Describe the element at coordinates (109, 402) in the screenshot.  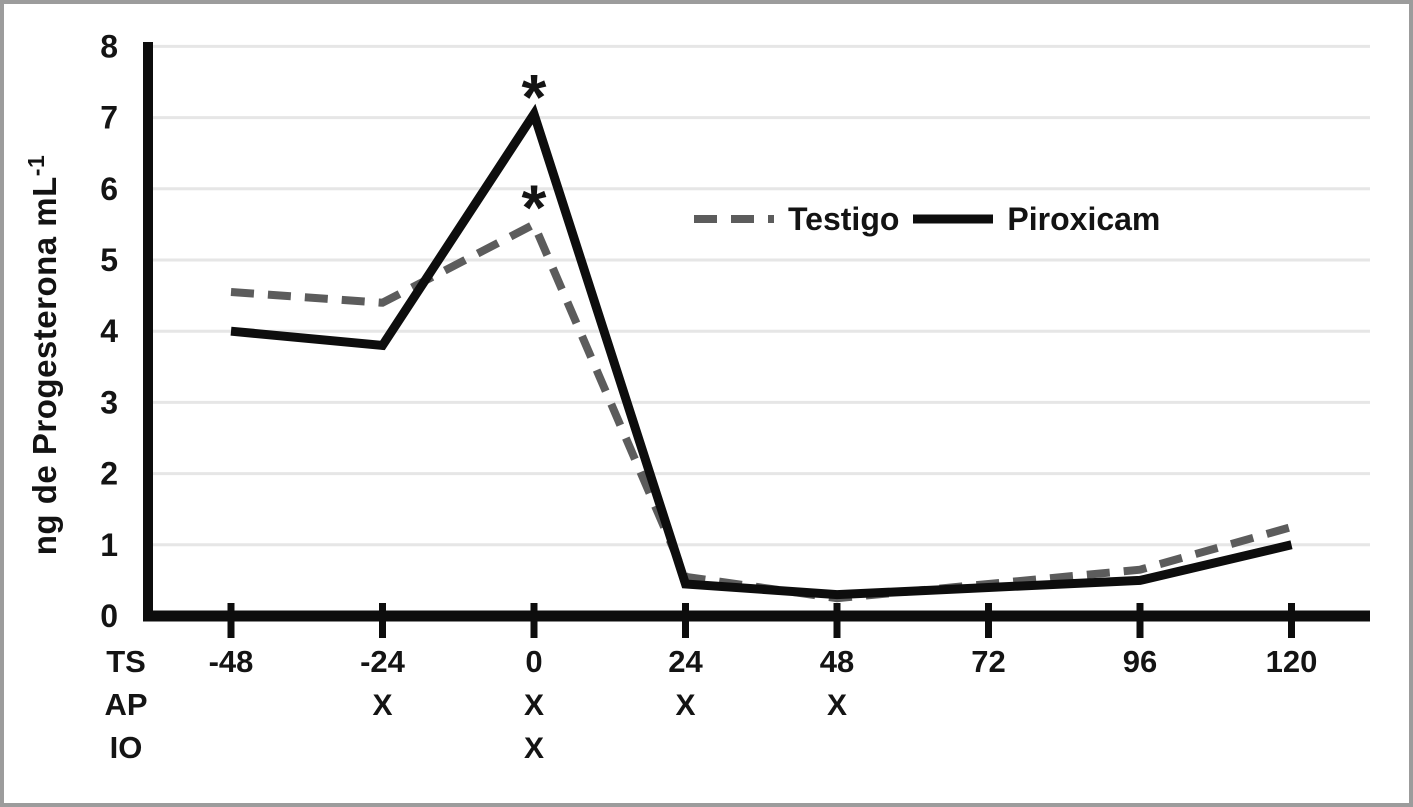
I see `y-tick-label: 3` at that location.